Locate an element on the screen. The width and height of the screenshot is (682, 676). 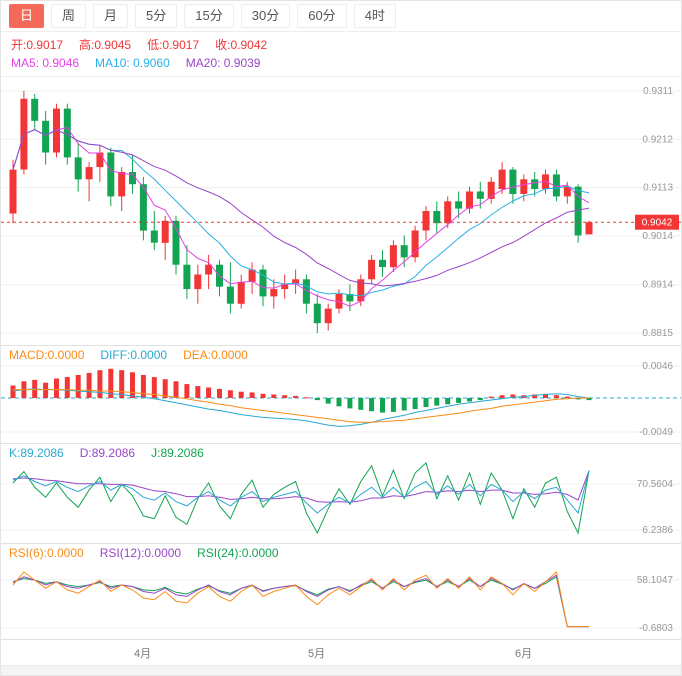
svg-text: 0.9042 is located at coordinates (657, 223).